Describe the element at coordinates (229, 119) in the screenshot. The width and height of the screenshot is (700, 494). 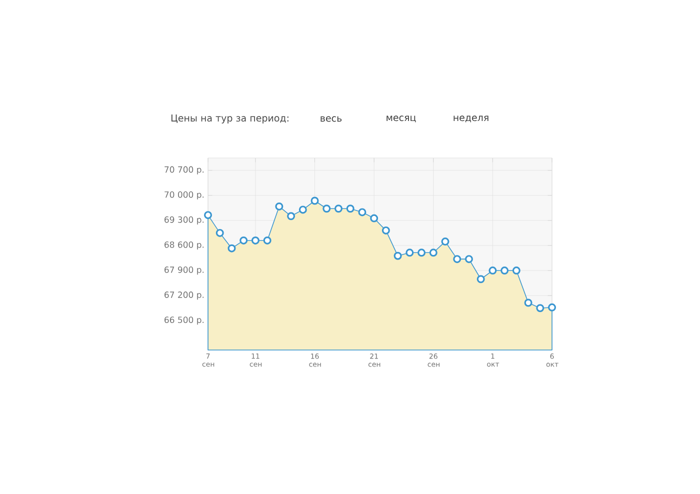
I see `chart-title: Цены на тур за период:` at that location.